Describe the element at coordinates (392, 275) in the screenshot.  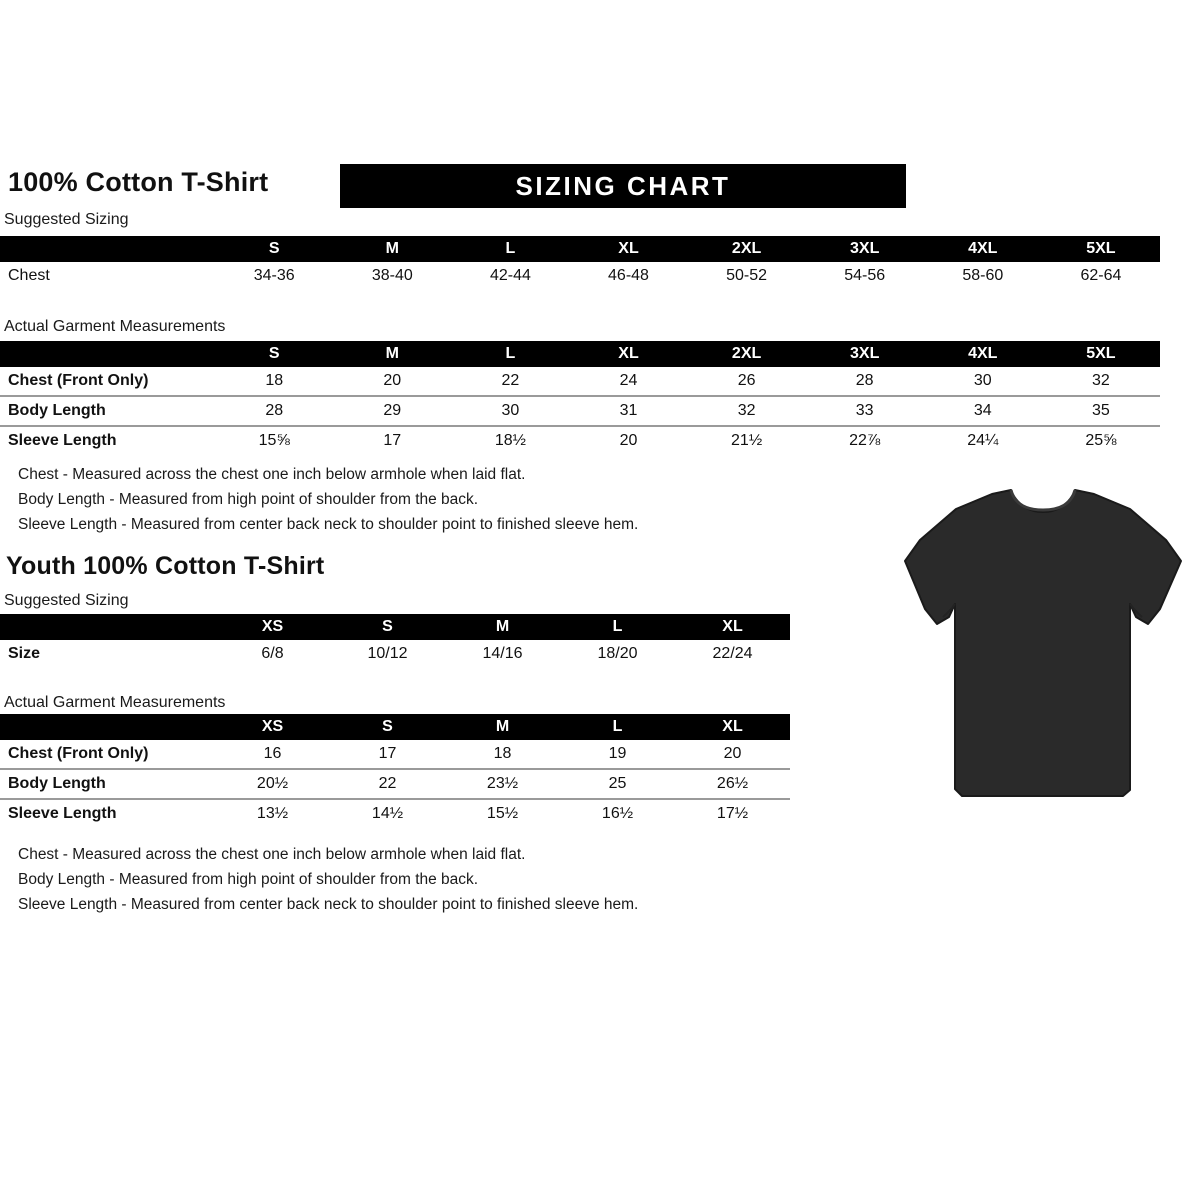
I see `cell-chest-m: 38-40` at that location.